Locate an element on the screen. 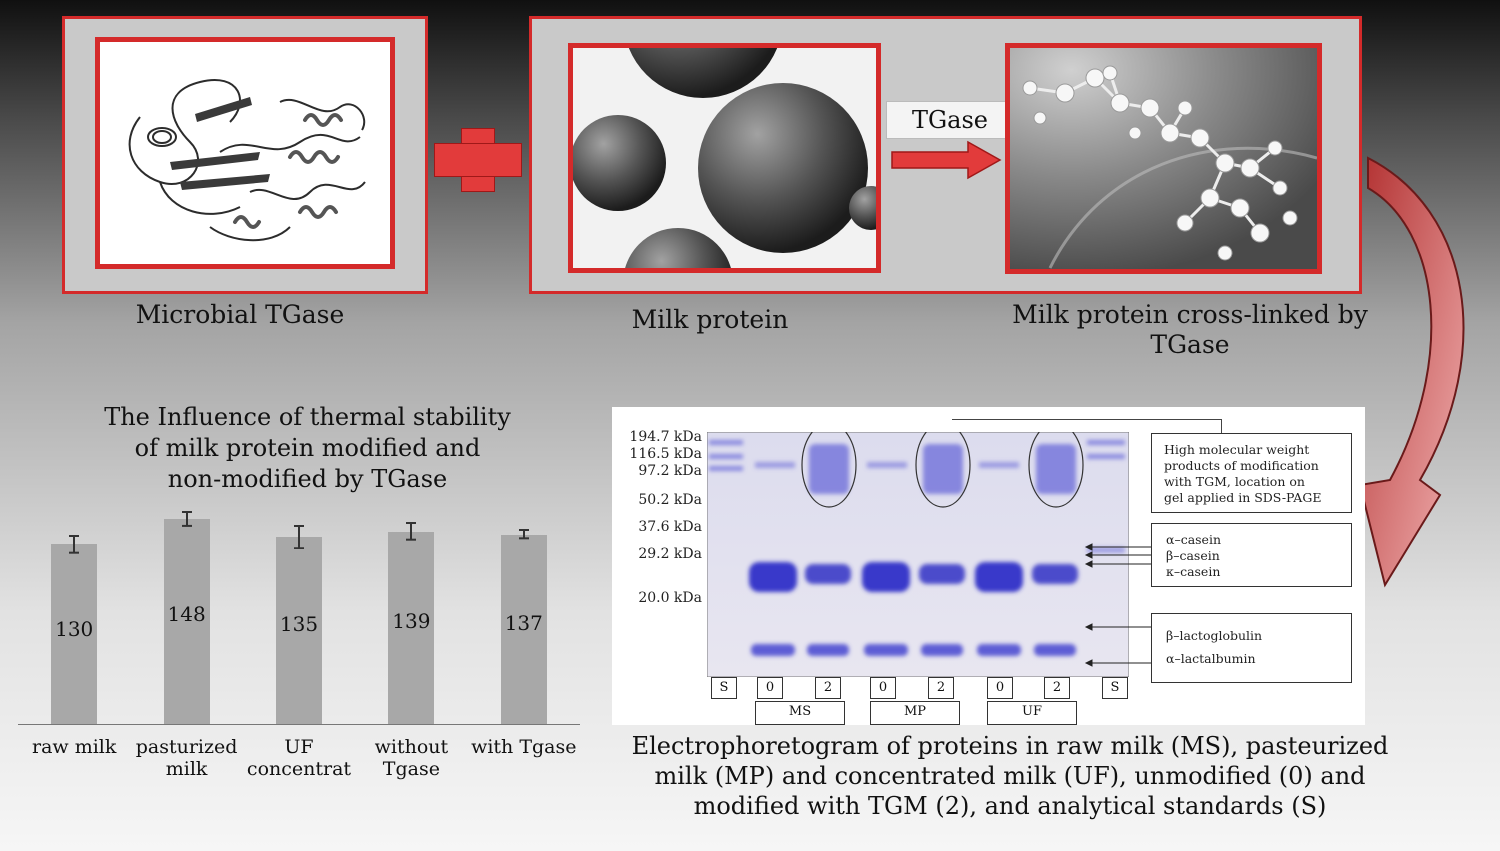  group-label-row: MS MP UF is located at coordinates (918, 713).